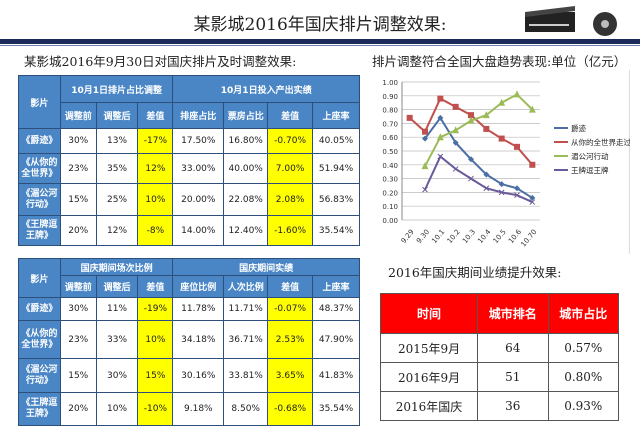 Image resolution: width=640 pixels, height=438 pixels. I want to click on column-header: 人次比例, so click(246, 286).